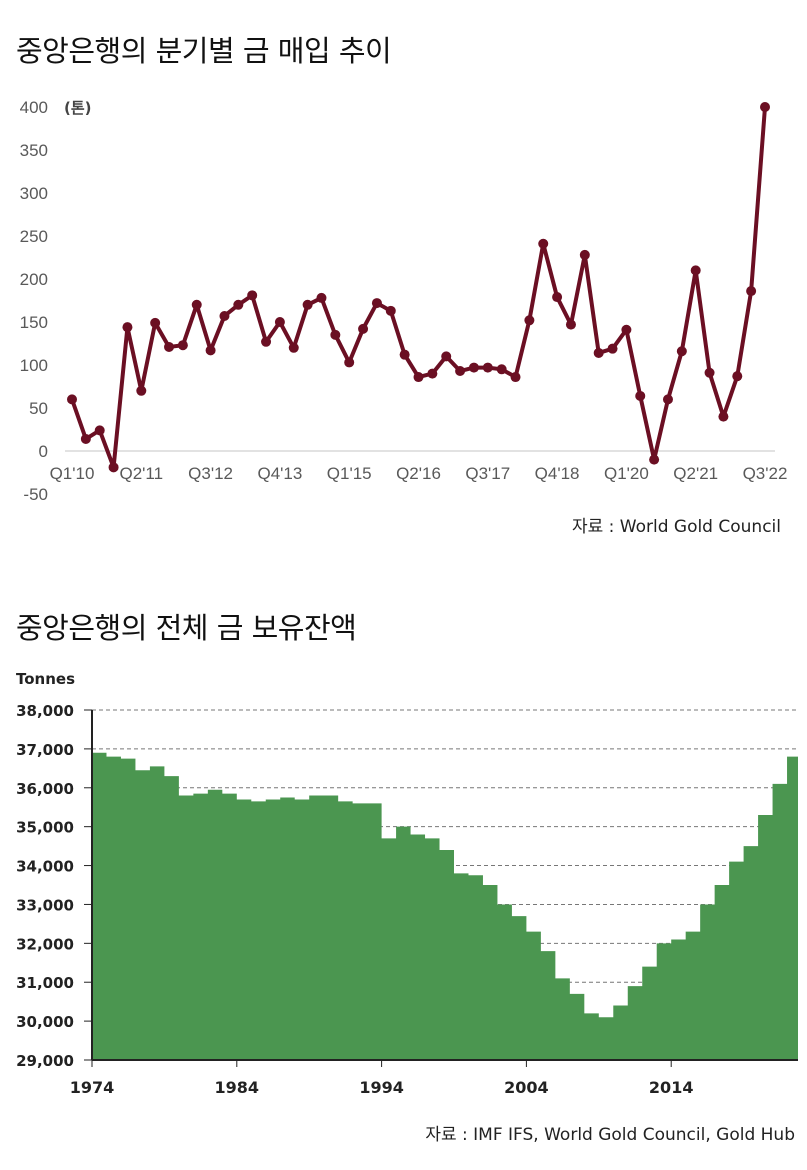 Image resolution: width=807 pixels, height=1170 pixels. What do you see at coordinates (45, 944) in the screenshot?
I see `y-tick-label: 32,000` at bounding box center [45, 944].